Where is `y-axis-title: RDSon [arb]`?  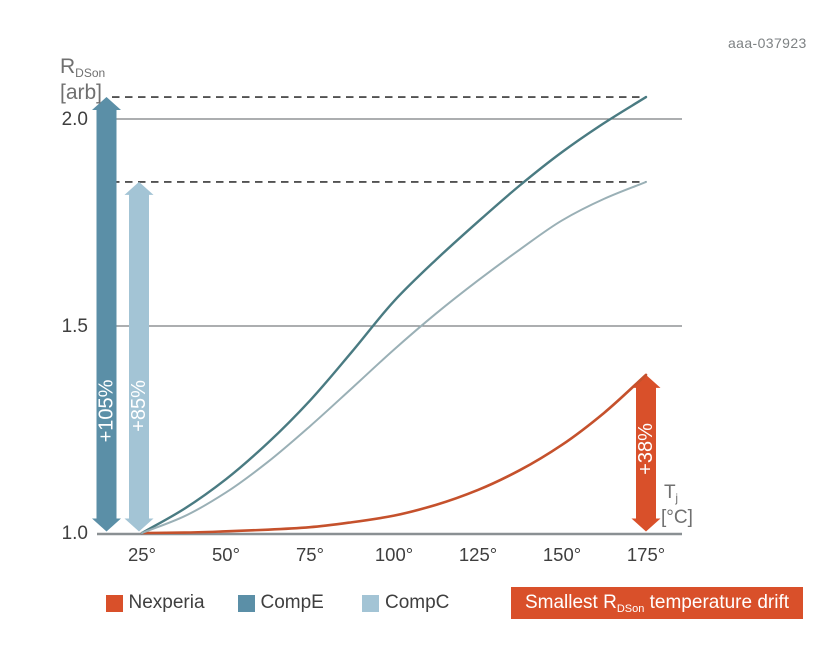 y-axis-title: RDSon [arb] is located at coordinates (83, 79).